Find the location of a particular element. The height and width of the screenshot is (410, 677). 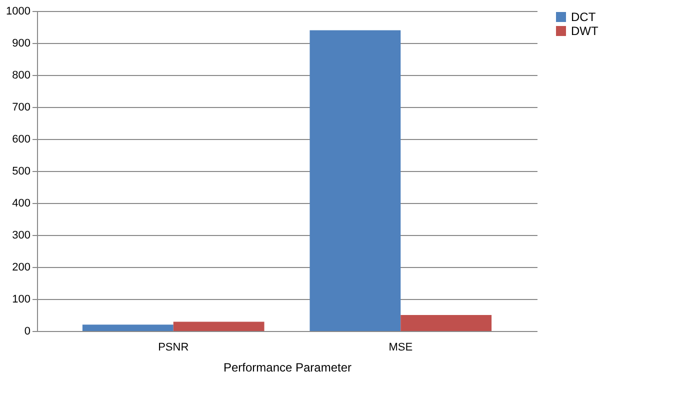

y-tick-label: 1000 is located at coordinates (18, 12).